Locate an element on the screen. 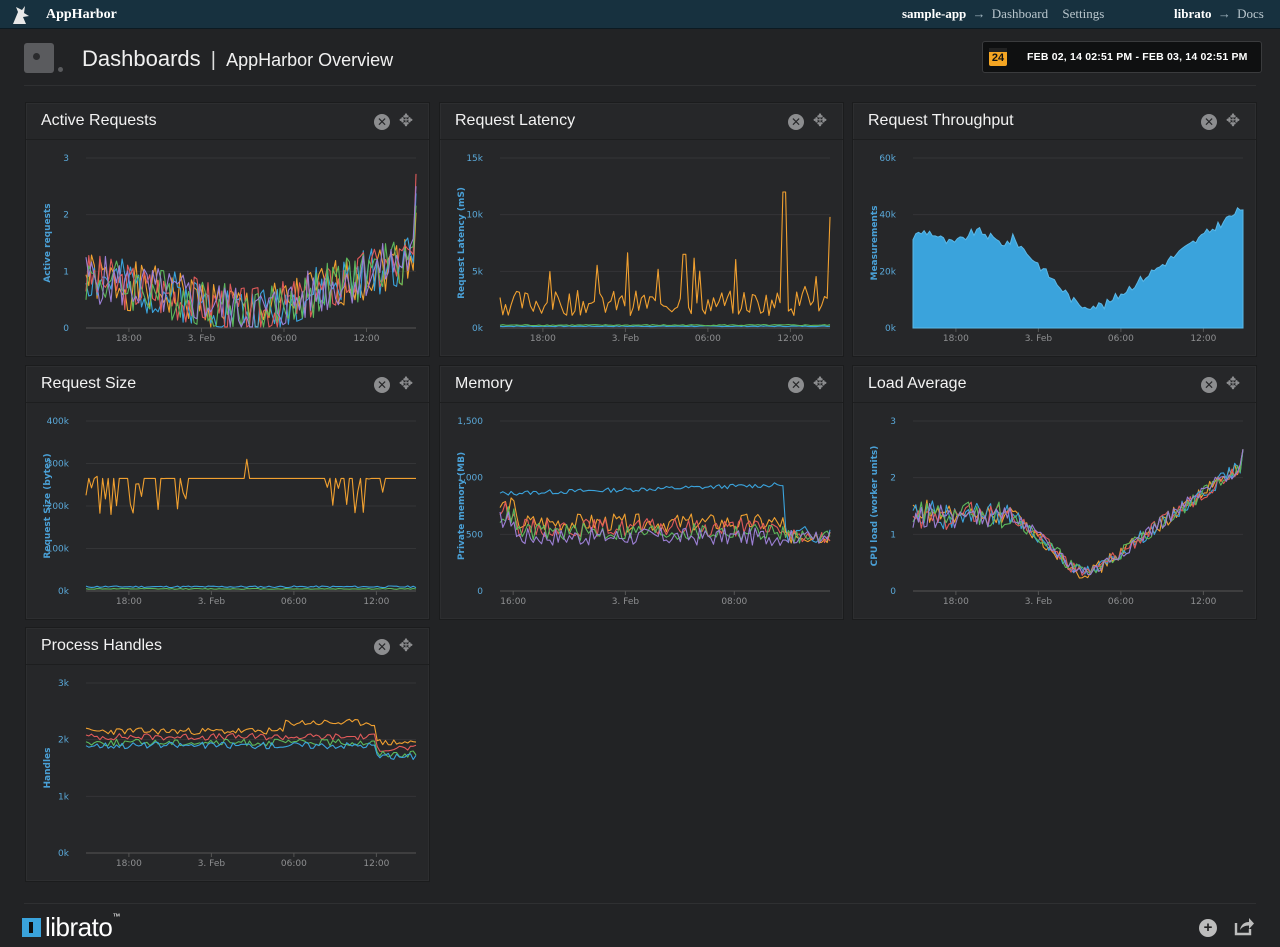 The height and width of the screenshot is (947, 1280). y-axis-label: Request Latency (mS) is located at coordinates (462, 243).